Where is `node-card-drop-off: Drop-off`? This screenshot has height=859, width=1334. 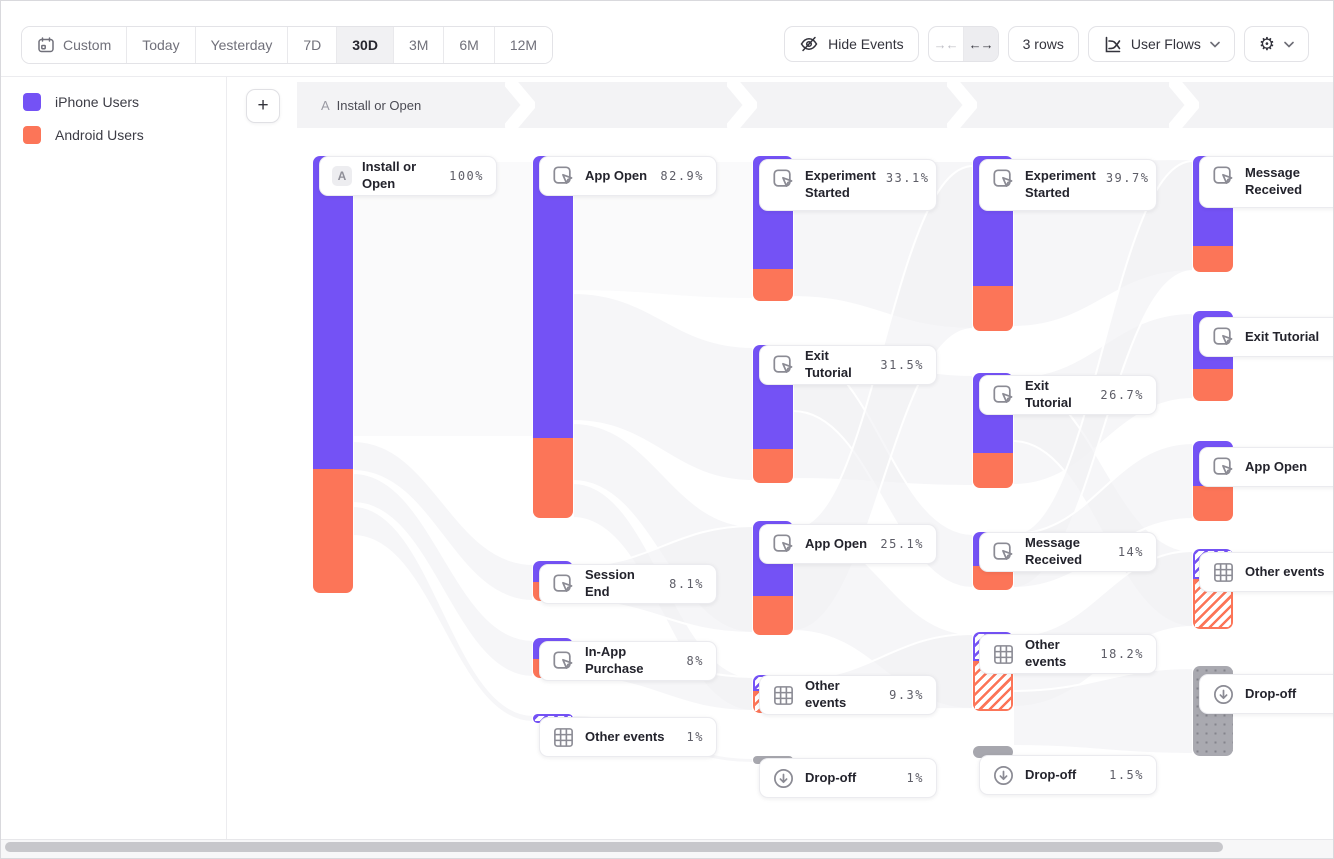 node-card-drop-off: Drop-off is located at coordinates (1266, 694).